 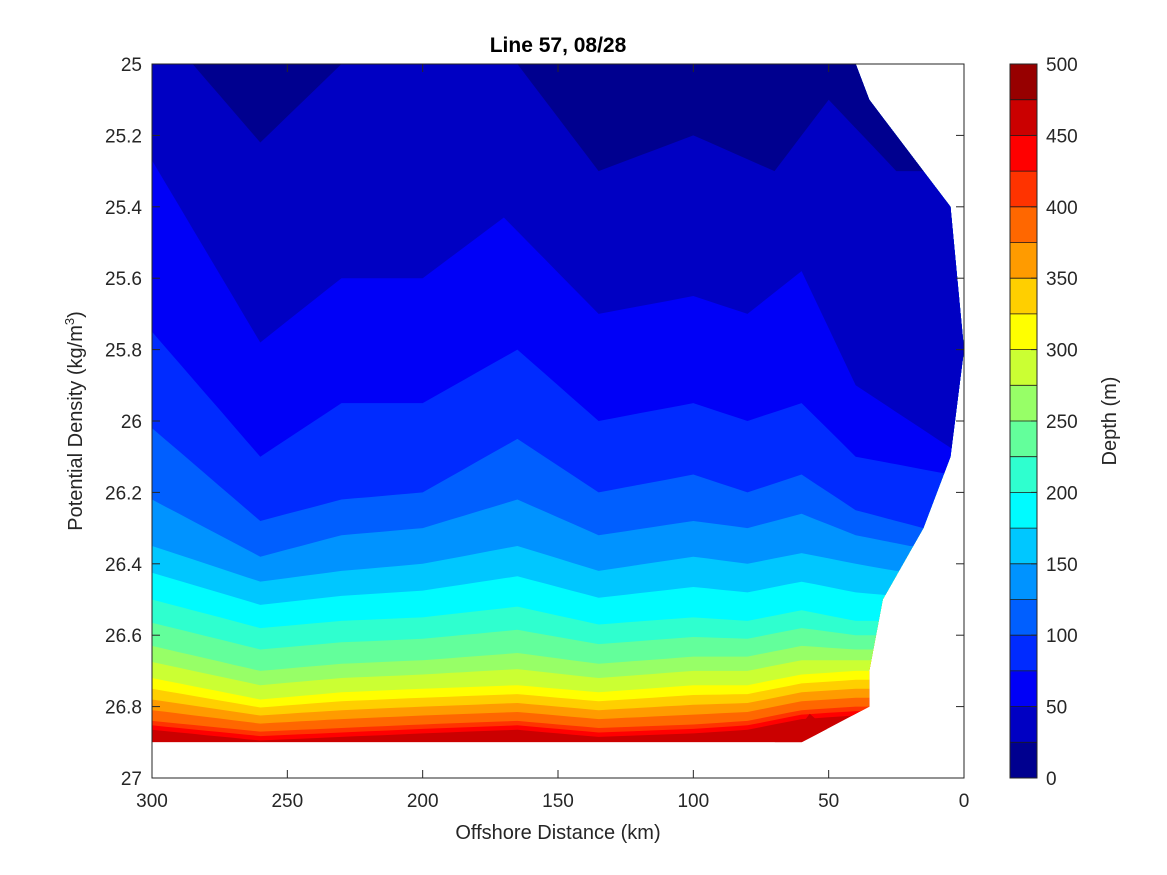 What do you see at coordinates (123, 708) in the screenshot?
I see `y-tick-label: 26.8` at bounding box center [123, 708].